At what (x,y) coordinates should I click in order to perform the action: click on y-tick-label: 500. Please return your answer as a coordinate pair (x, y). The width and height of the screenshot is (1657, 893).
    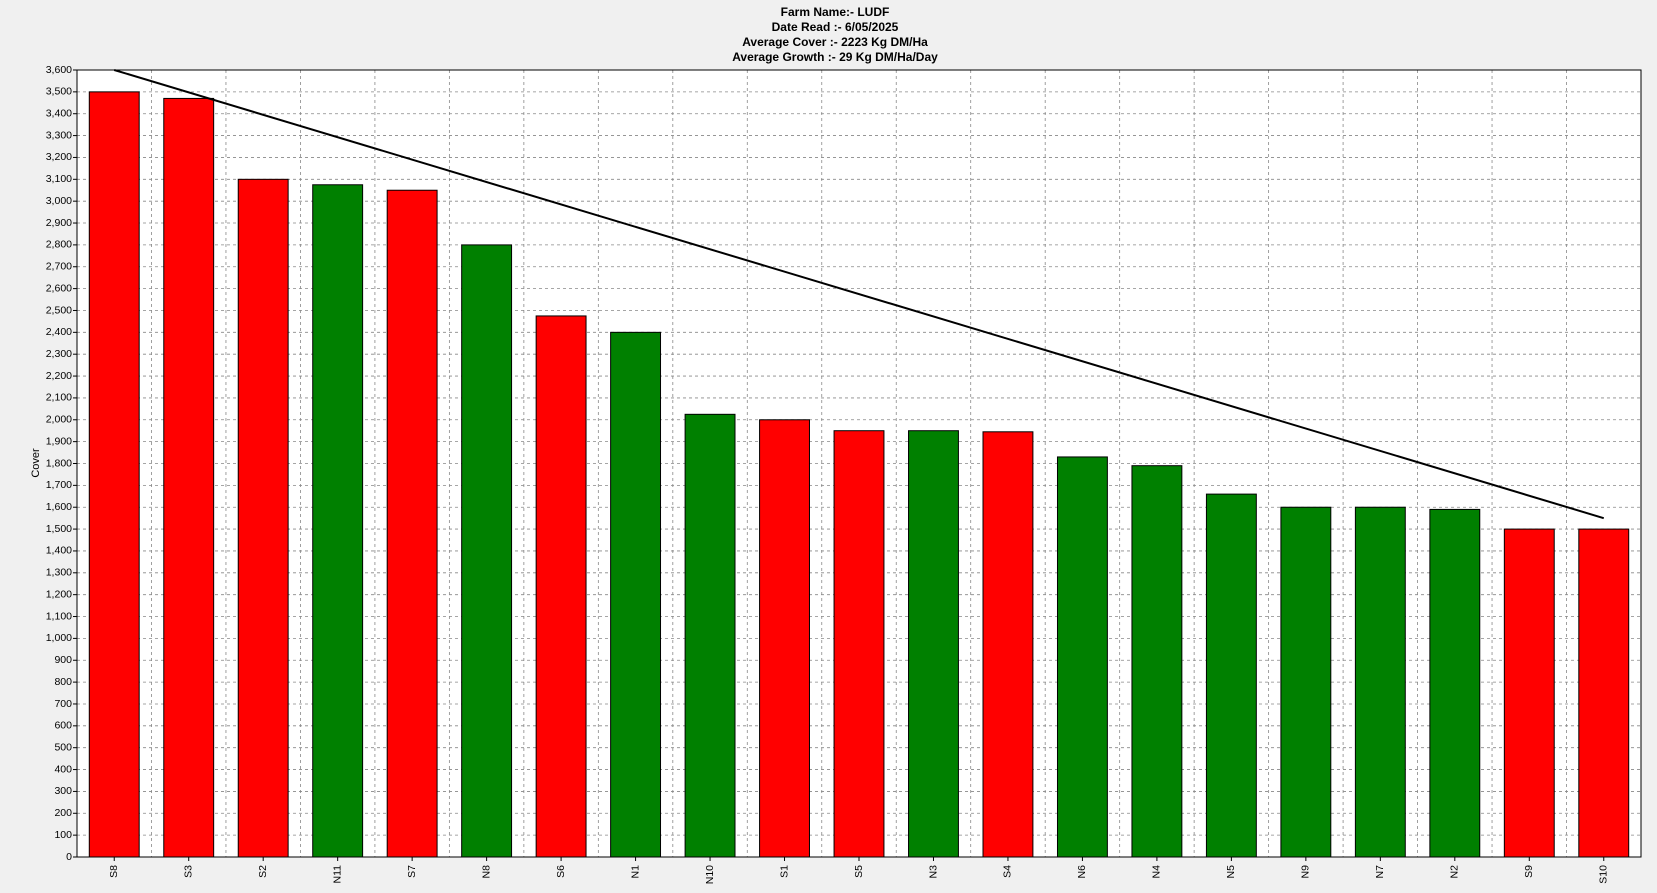
    Looking at the image, I should click on (63, 747).